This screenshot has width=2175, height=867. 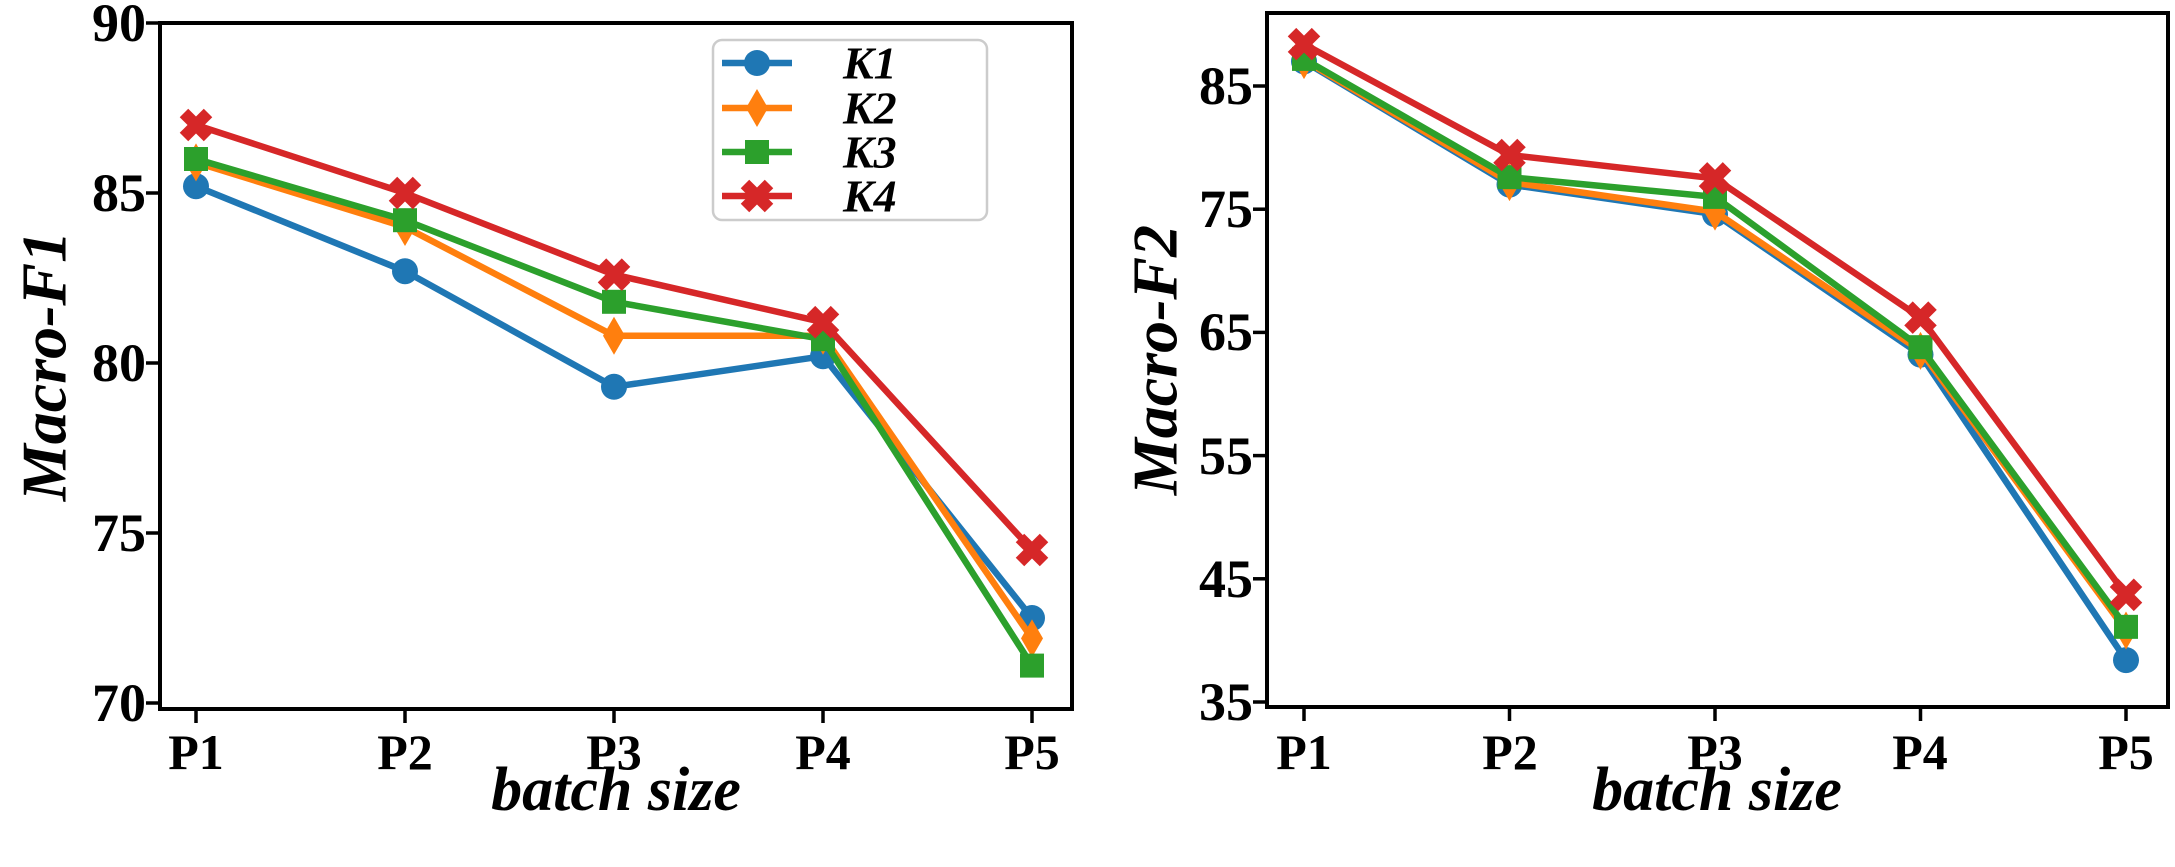 What do you see at coordinates (196, 752) in the screenshot?
I see `left-x-tick-label: P1` at bounding box center [196, 752].